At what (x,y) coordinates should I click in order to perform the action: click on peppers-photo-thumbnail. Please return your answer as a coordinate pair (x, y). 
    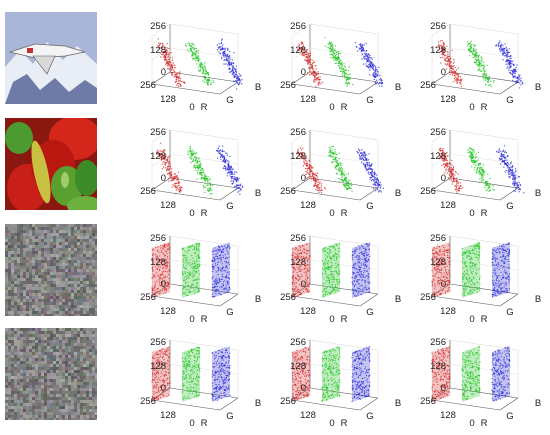
    Looking at the image, I should click on (51, 164).